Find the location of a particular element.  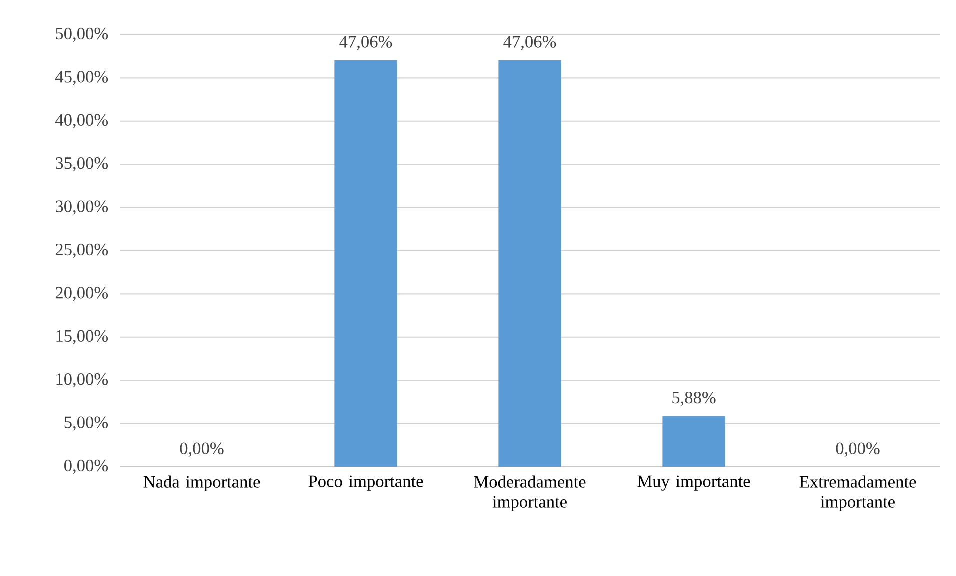

x-tick-label: Muy importante is located at coordinates (694, 483).